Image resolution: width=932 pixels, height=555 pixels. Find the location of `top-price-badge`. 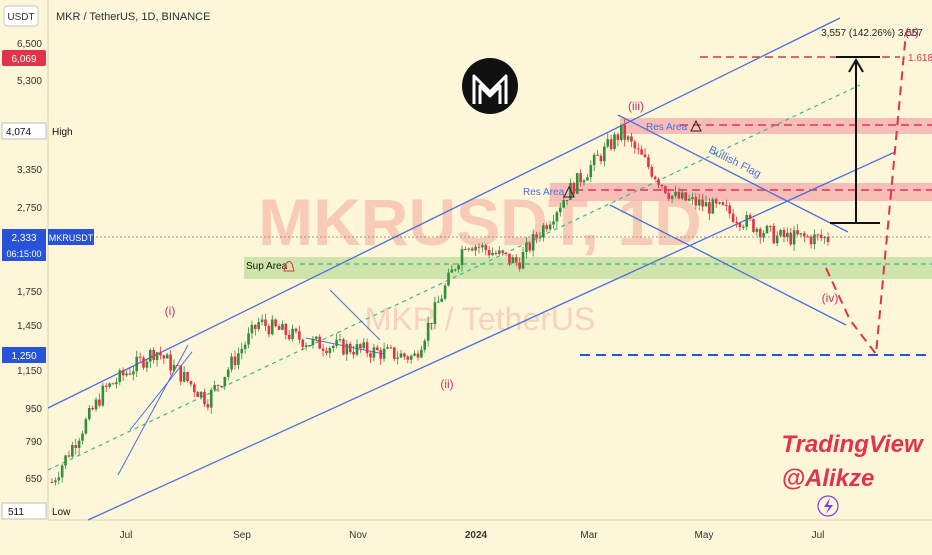

top-price-badge is located at coordinates (24, 58).